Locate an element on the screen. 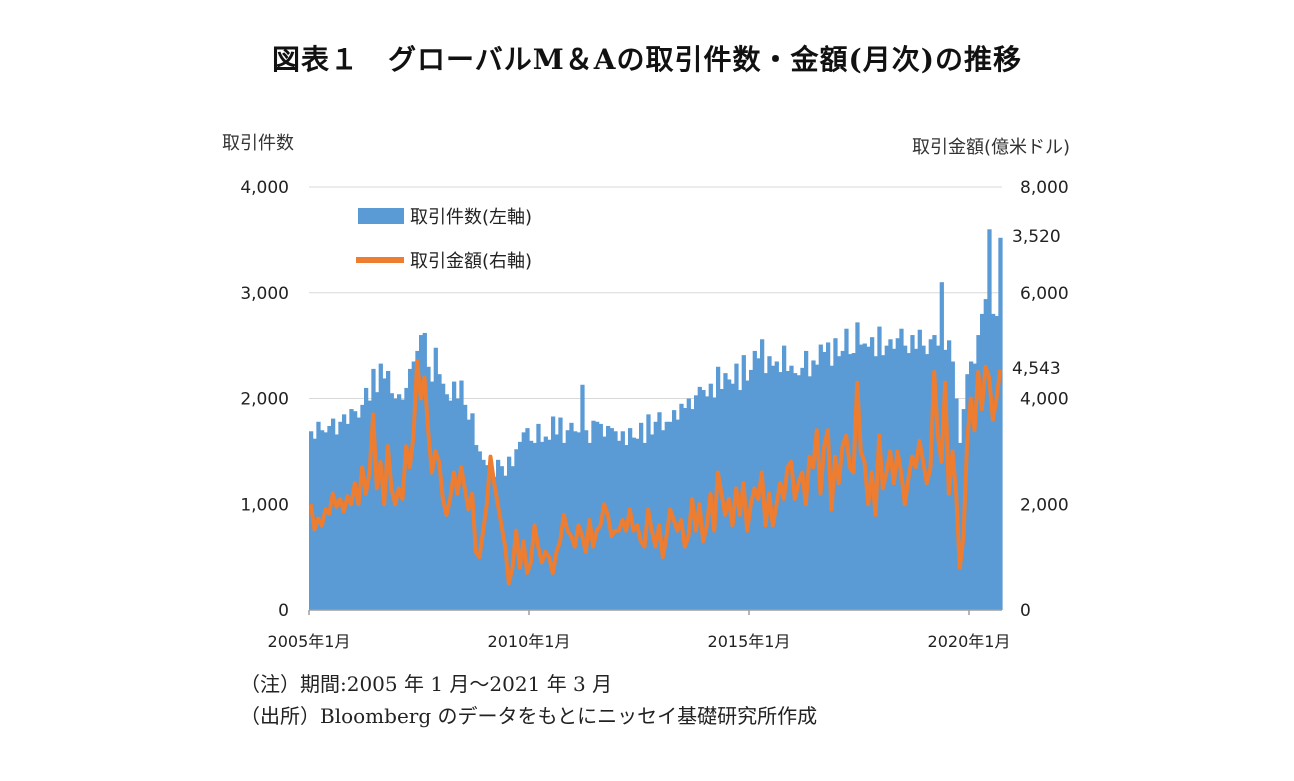 The width and height of the screenshot is (1294, 781). note-source: （出所）Bloomberg のデータをもとにニッセイ基礎研究所作成 is located at coordinates (529, 716).